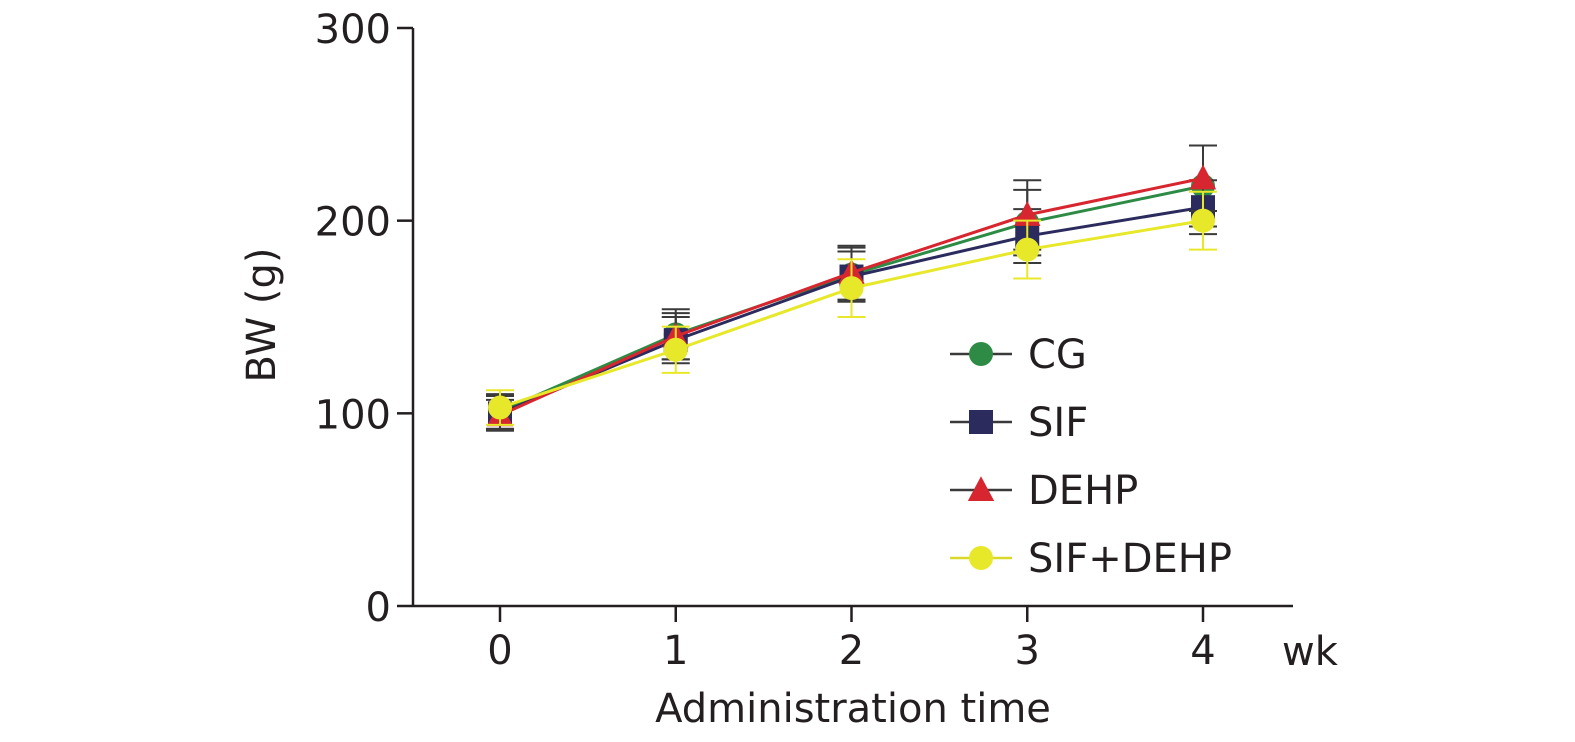 The height and width of the screenshot is (742, 1575). I want to click on x-tick-label: 1, so click(675, 651).